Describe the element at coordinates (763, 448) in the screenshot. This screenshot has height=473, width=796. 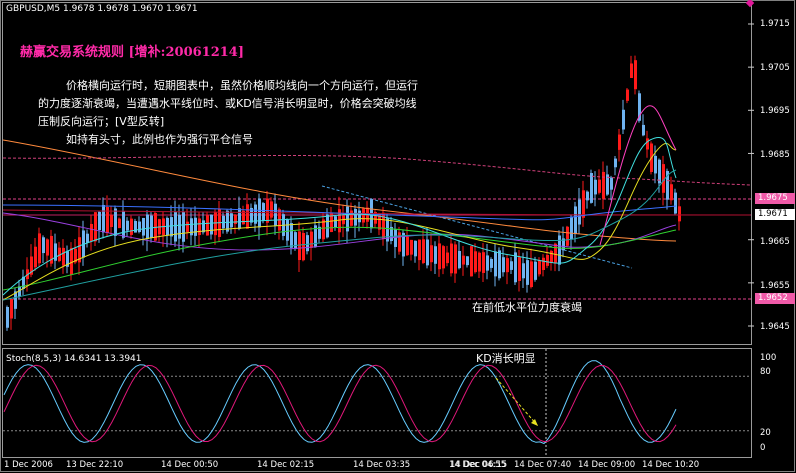
I see `stoch-tick: 0` at that location.